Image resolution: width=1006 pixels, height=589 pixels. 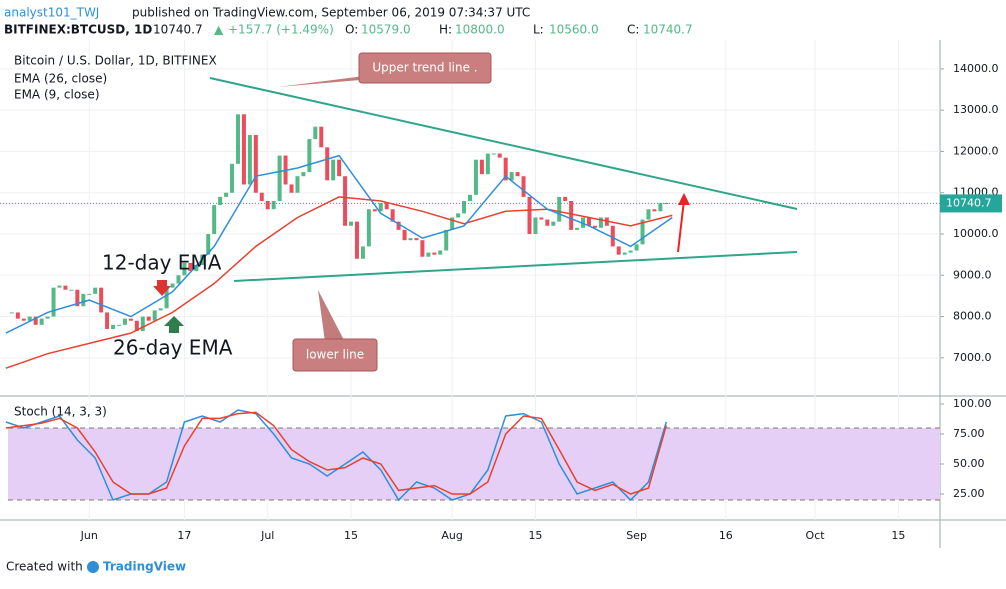 What do you see at coordinates (668, 30) in the screenshot?
I see `ohlc-value: 10740.7` at bounding box center [668, 30].